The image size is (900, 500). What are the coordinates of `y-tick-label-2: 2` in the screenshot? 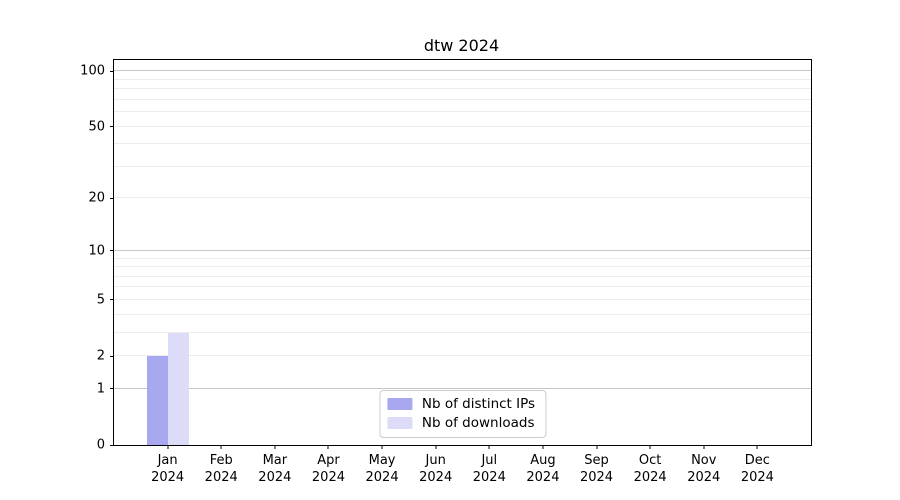 It's located at (100, 356).